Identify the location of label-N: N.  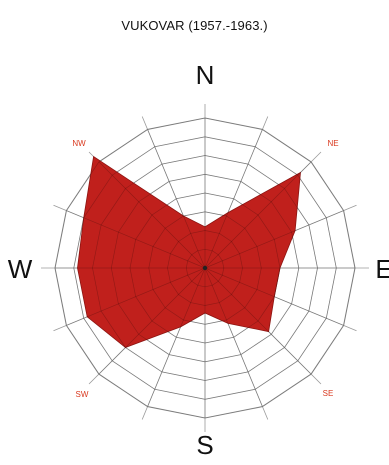
(205, 75).